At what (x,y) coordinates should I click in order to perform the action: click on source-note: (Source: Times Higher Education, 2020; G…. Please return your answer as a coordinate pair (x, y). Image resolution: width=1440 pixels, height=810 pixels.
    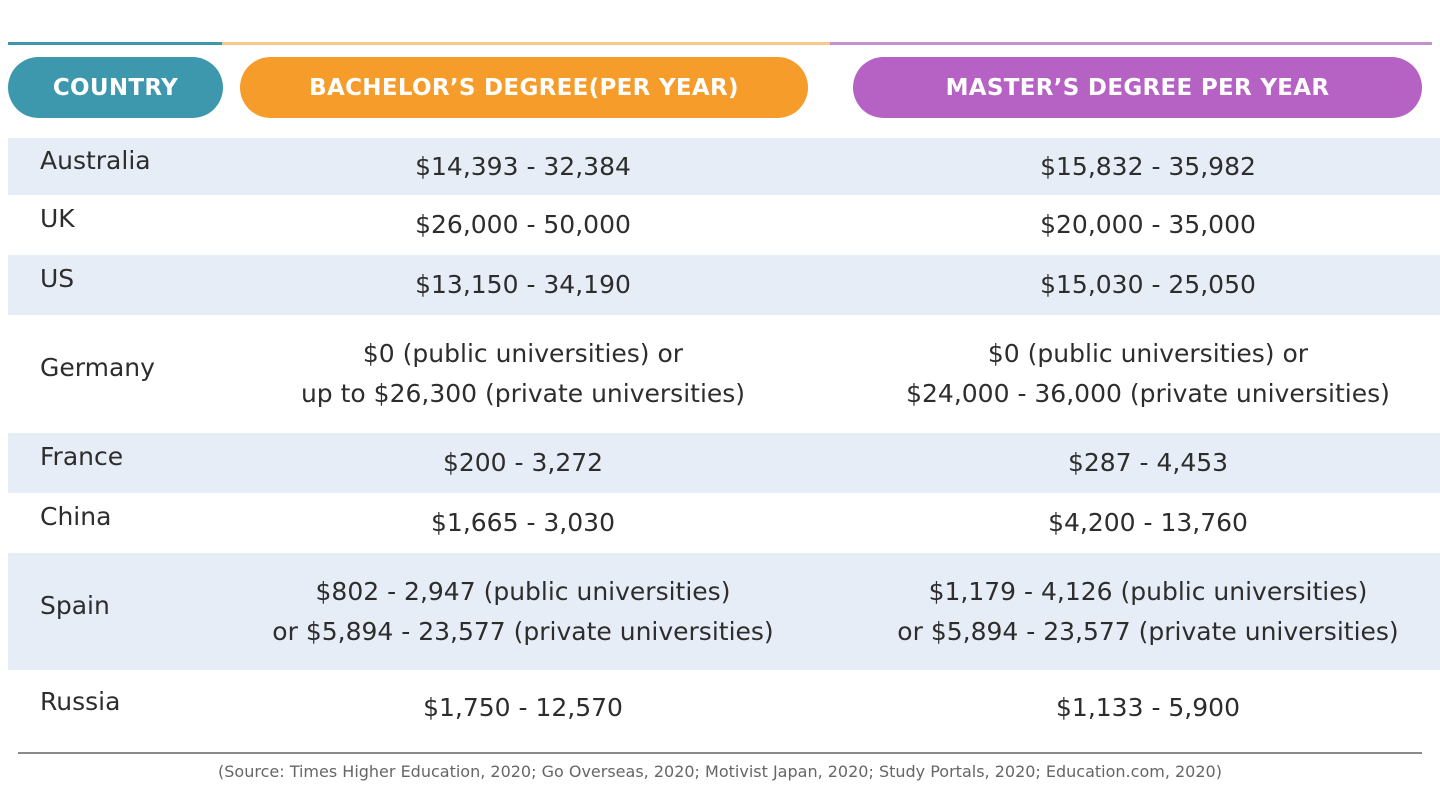
    Looking at the image, I should click on (720, 771).